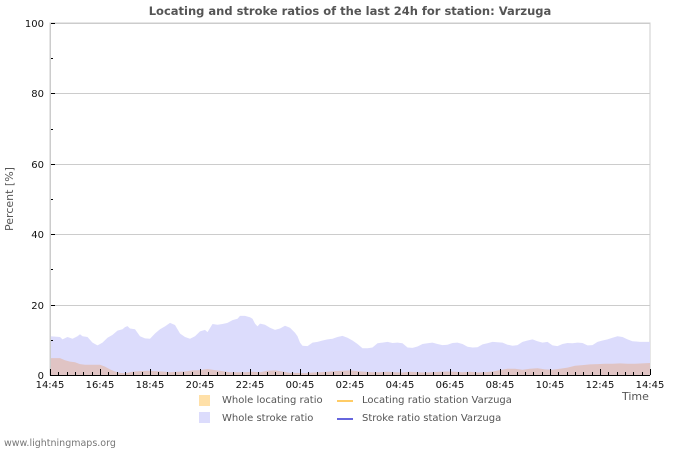 The height and width of the screenshot is (450, 700). Describe the element at coordinates (37, 165) in the screenshot. I see `y-tick-label: 60` at that location.